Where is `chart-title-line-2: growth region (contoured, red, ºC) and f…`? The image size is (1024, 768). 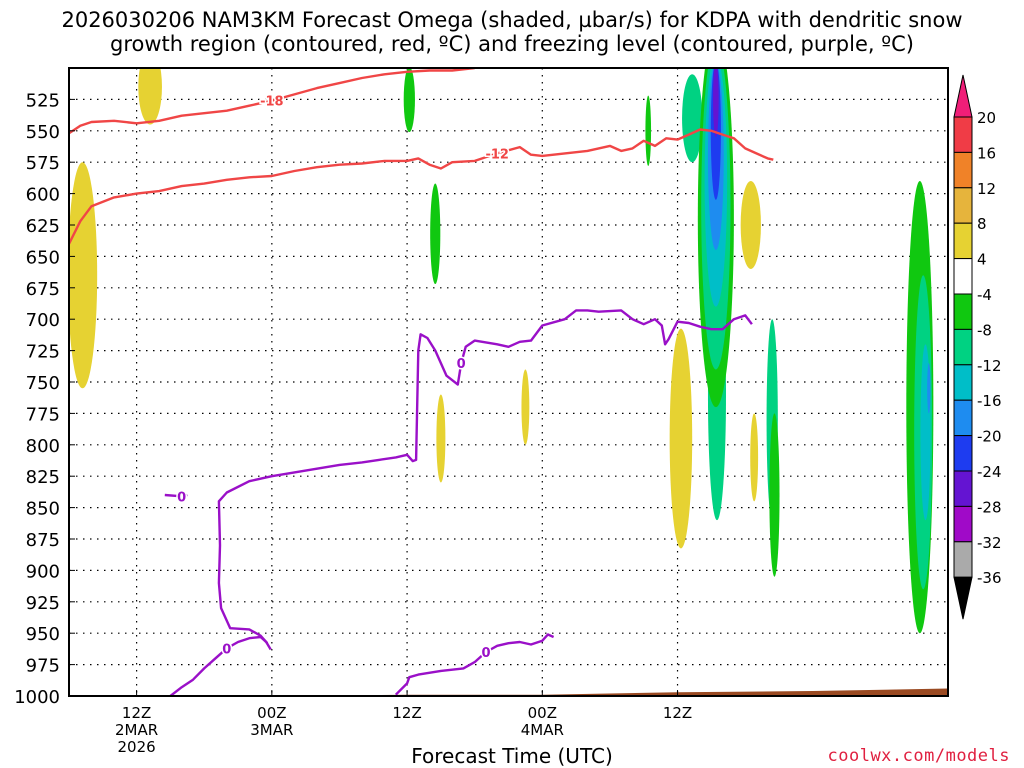
chart-title-line-2: growth region (contoured, red, ºC) and f… is located at coordinates (512, 44).